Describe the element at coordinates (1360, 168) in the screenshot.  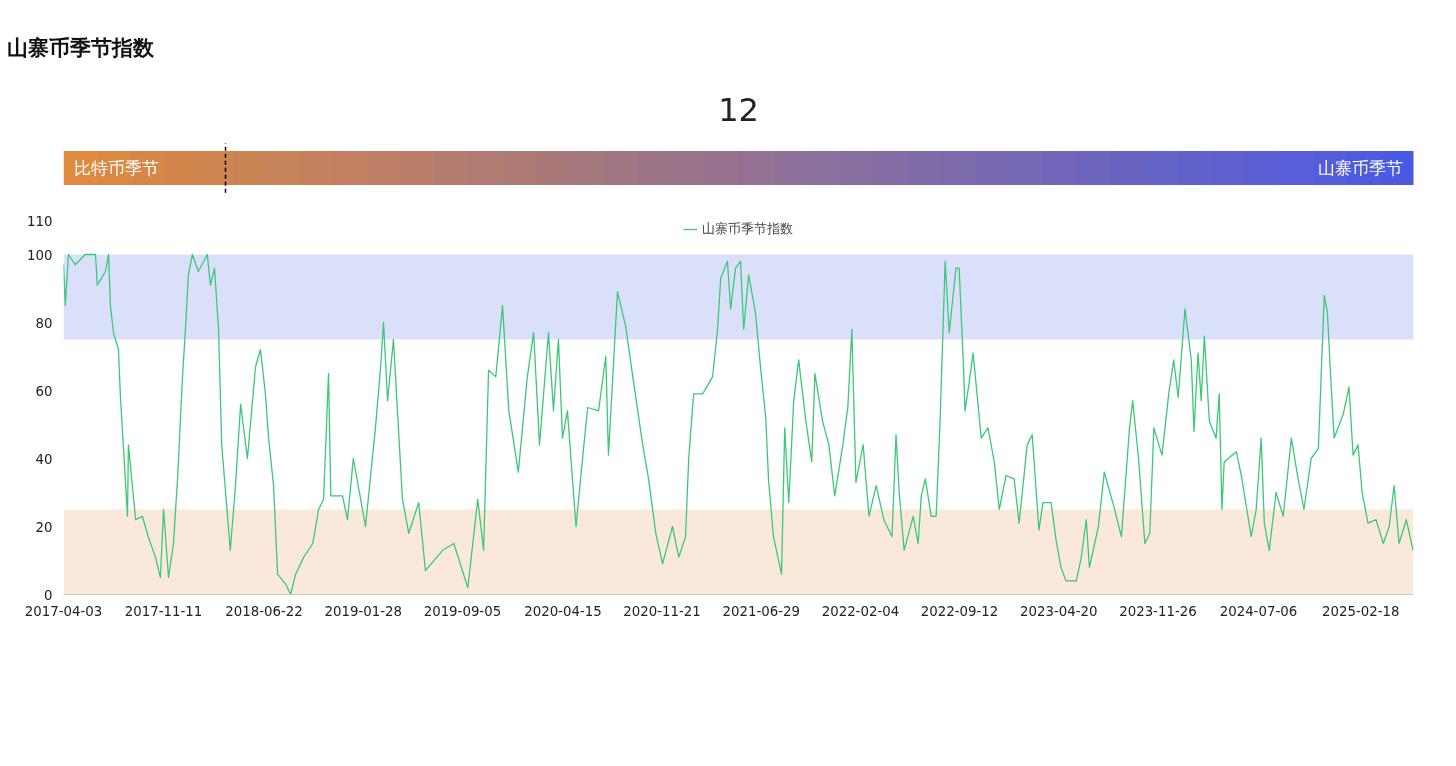
I see `text: 山寨币季节` at that location.